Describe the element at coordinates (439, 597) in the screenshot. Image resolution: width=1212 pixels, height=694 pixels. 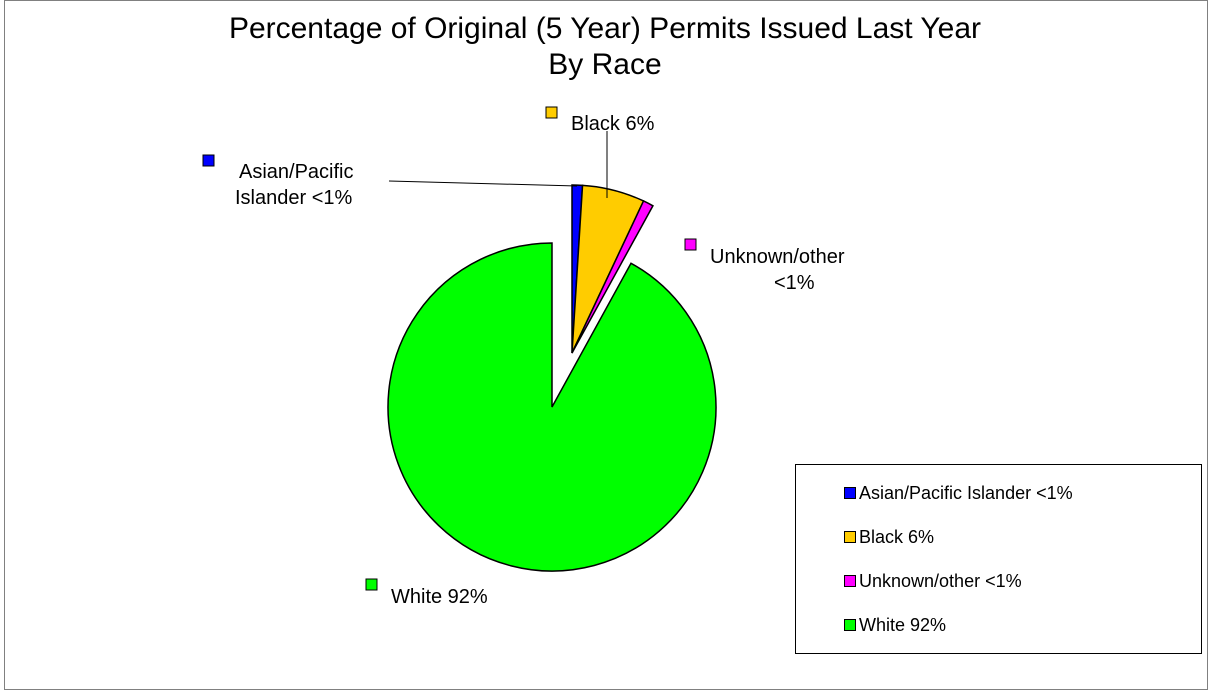
I see `callout-label-white-0: White 92%` at that location.